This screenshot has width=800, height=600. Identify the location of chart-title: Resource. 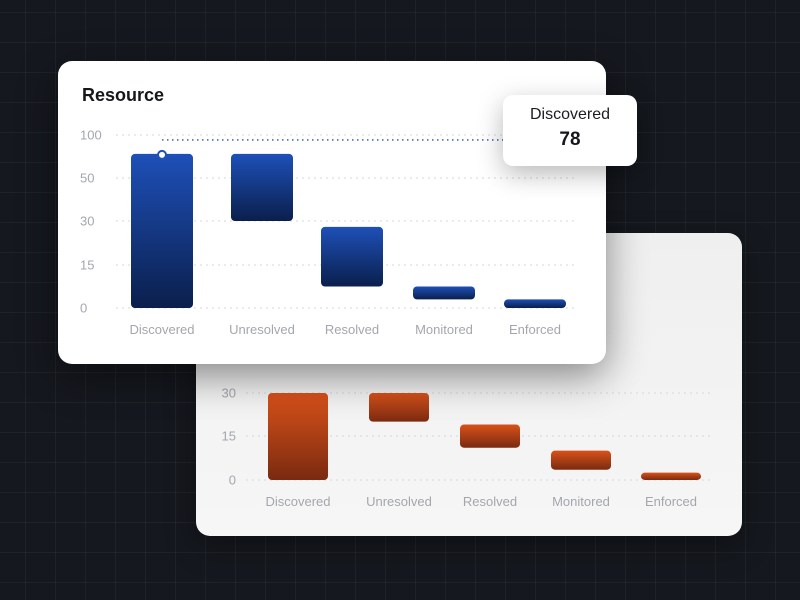
(123, 95).